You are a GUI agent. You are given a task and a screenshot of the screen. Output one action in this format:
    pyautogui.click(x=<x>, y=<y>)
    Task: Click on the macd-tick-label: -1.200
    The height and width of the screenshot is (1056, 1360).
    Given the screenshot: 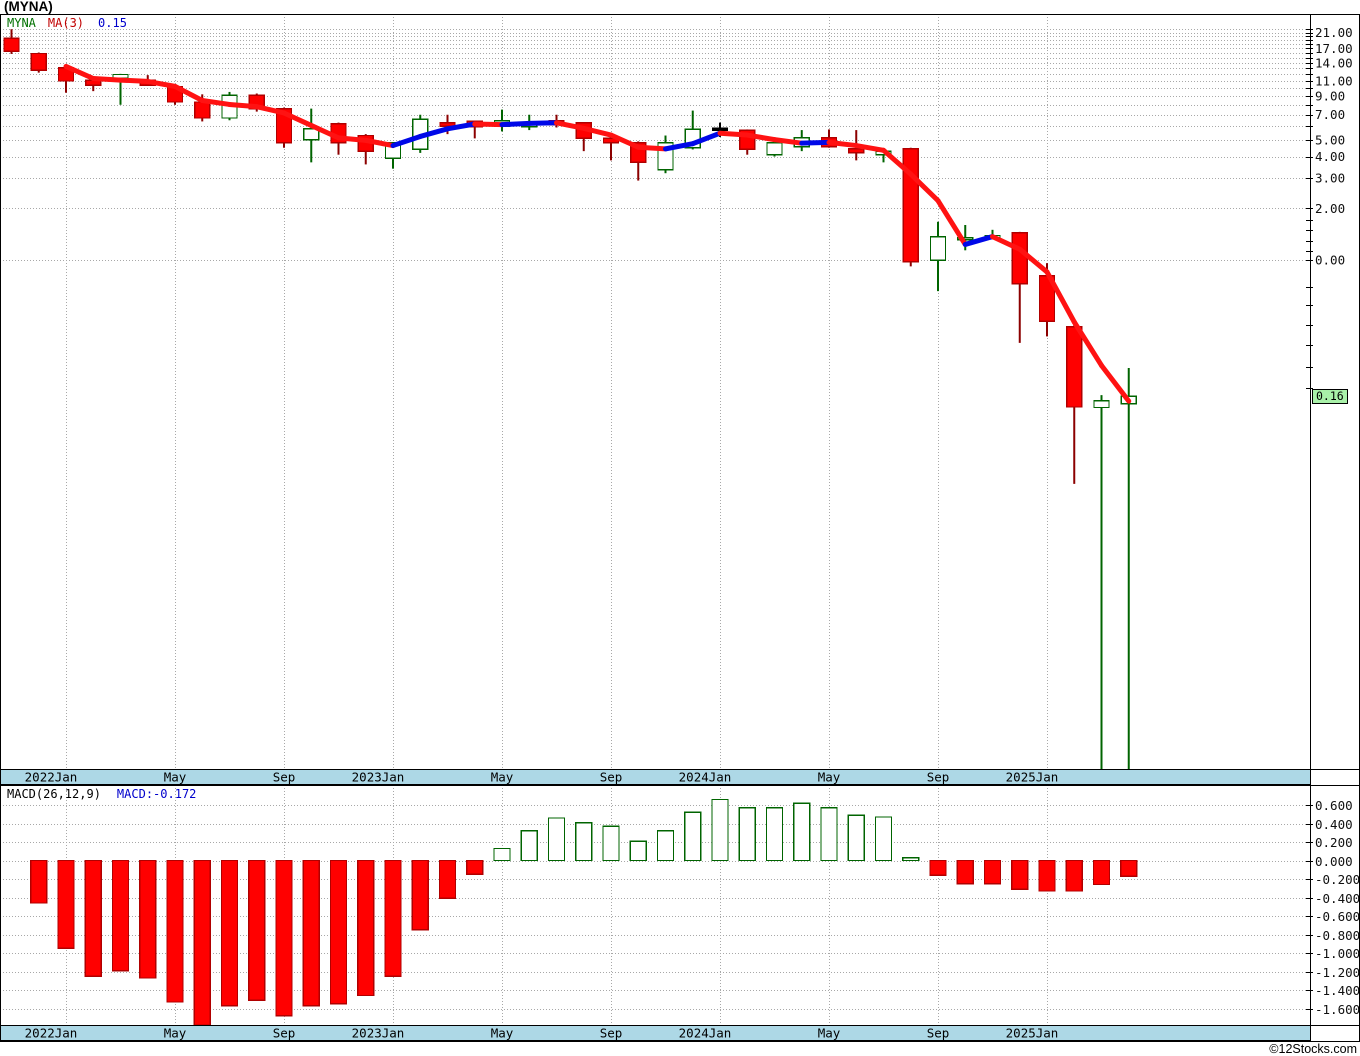 What is the action you would take?
    pyautogui.click(x=1337, y=972)
    